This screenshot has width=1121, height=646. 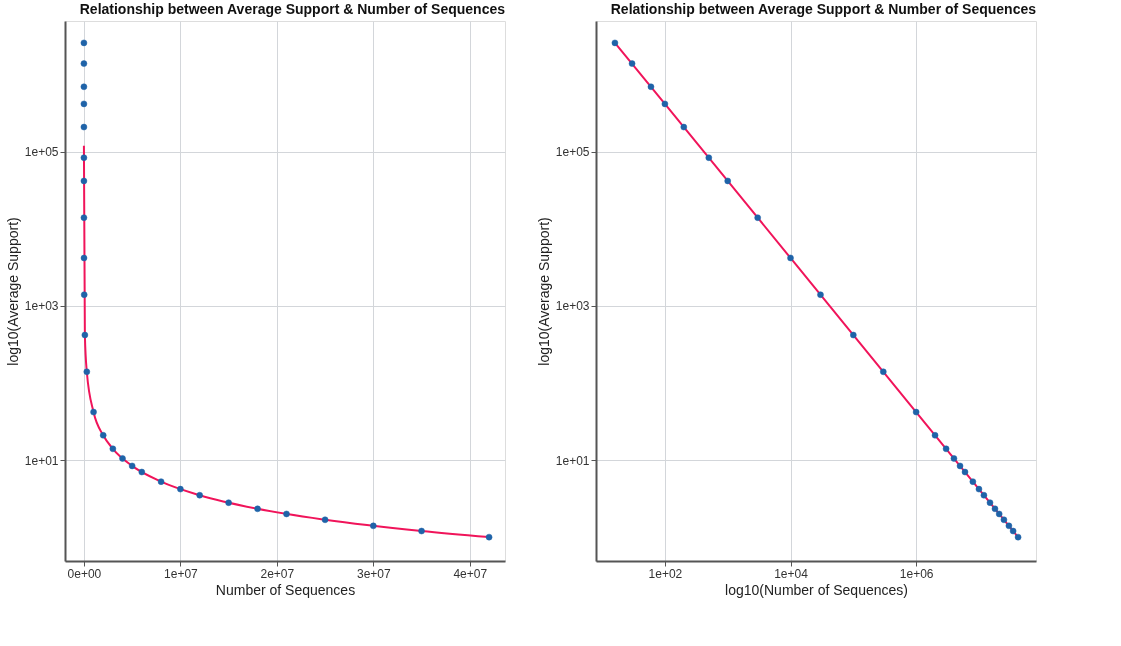 I want to click on x-tick-label: 1e+04, so click(x=791, y=573).